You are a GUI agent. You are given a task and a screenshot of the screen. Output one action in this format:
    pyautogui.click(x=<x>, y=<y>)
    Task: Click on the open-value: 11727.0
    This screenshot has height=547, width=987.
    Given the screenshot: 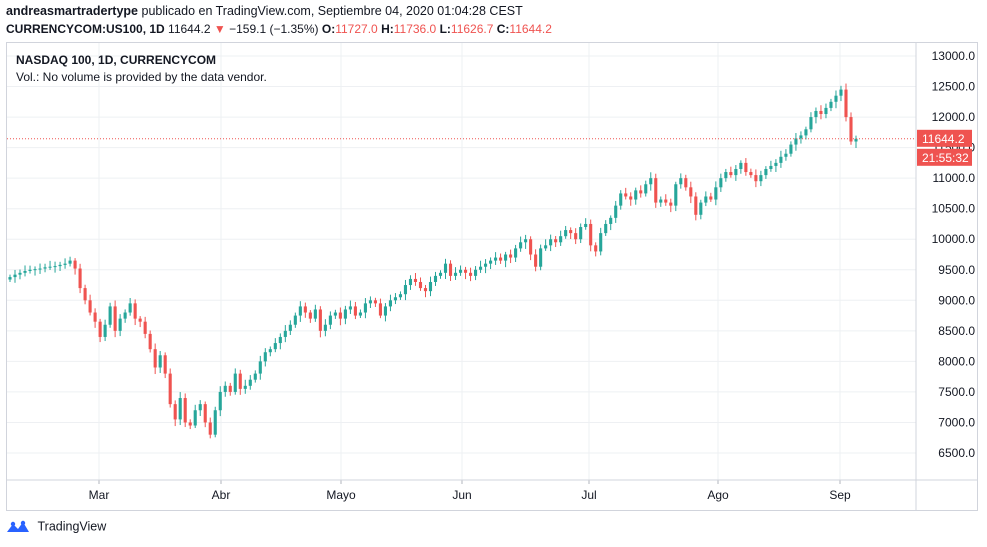 What is the action you would take?
    pyautogui.click(x=356, y=29)
    